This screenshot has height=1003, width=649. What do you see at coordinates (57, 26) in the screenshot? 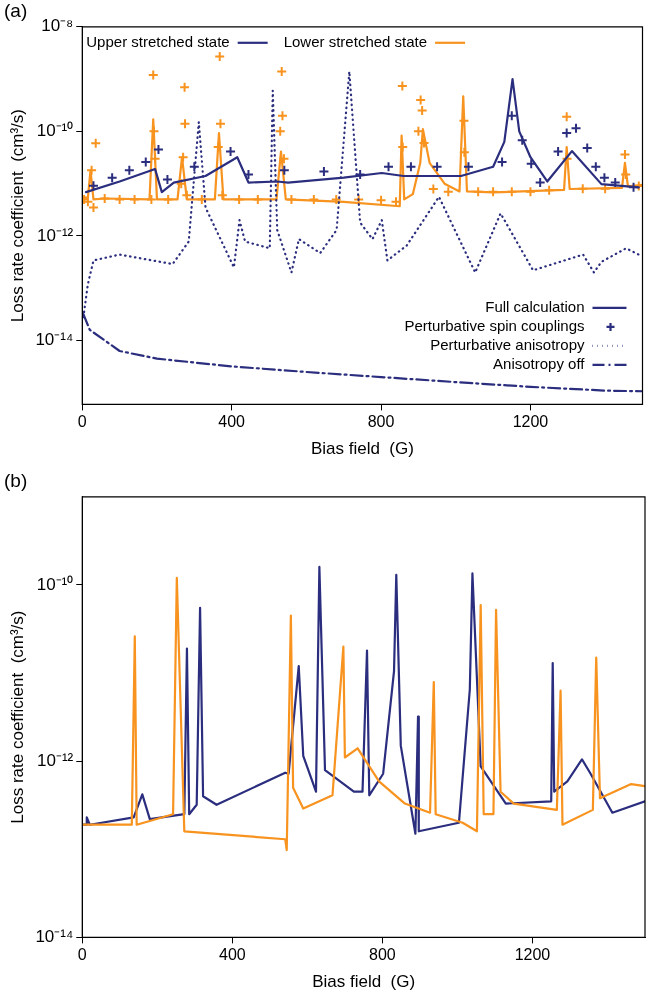
I see `y-tick-label: 10⁻⁸` at bounding box center [57, 26].